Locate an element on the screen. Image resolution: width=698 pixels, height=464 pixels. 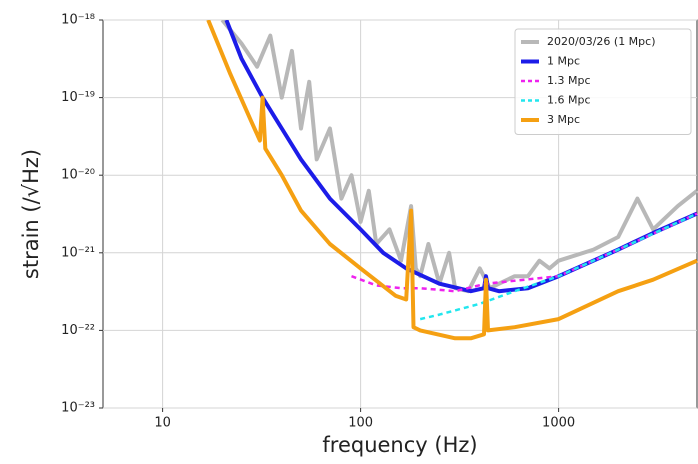
y-tick-label: 10⁻²¹ is located at coordinates (78, 252).